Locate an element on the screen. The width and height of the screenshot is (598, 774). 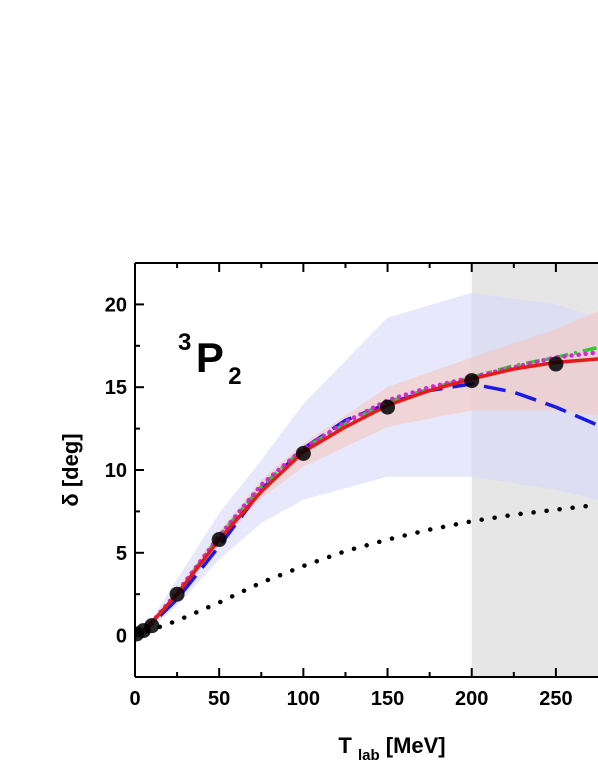
y-tick-label: 20 is located at coordinates (116, 305).